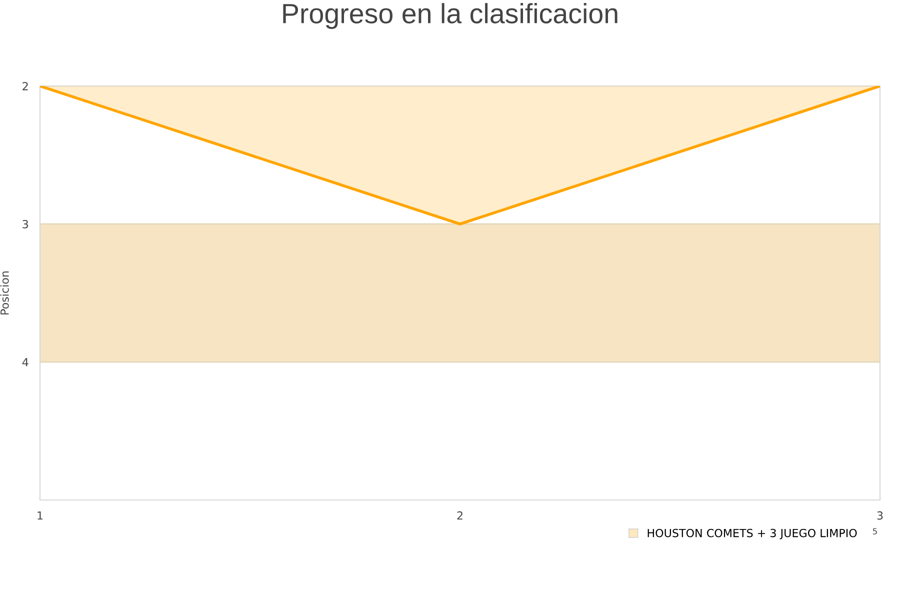  Describe the element at coordinates (25, 224) in the screenshot. I see `y-tick-label: 3` at that location.